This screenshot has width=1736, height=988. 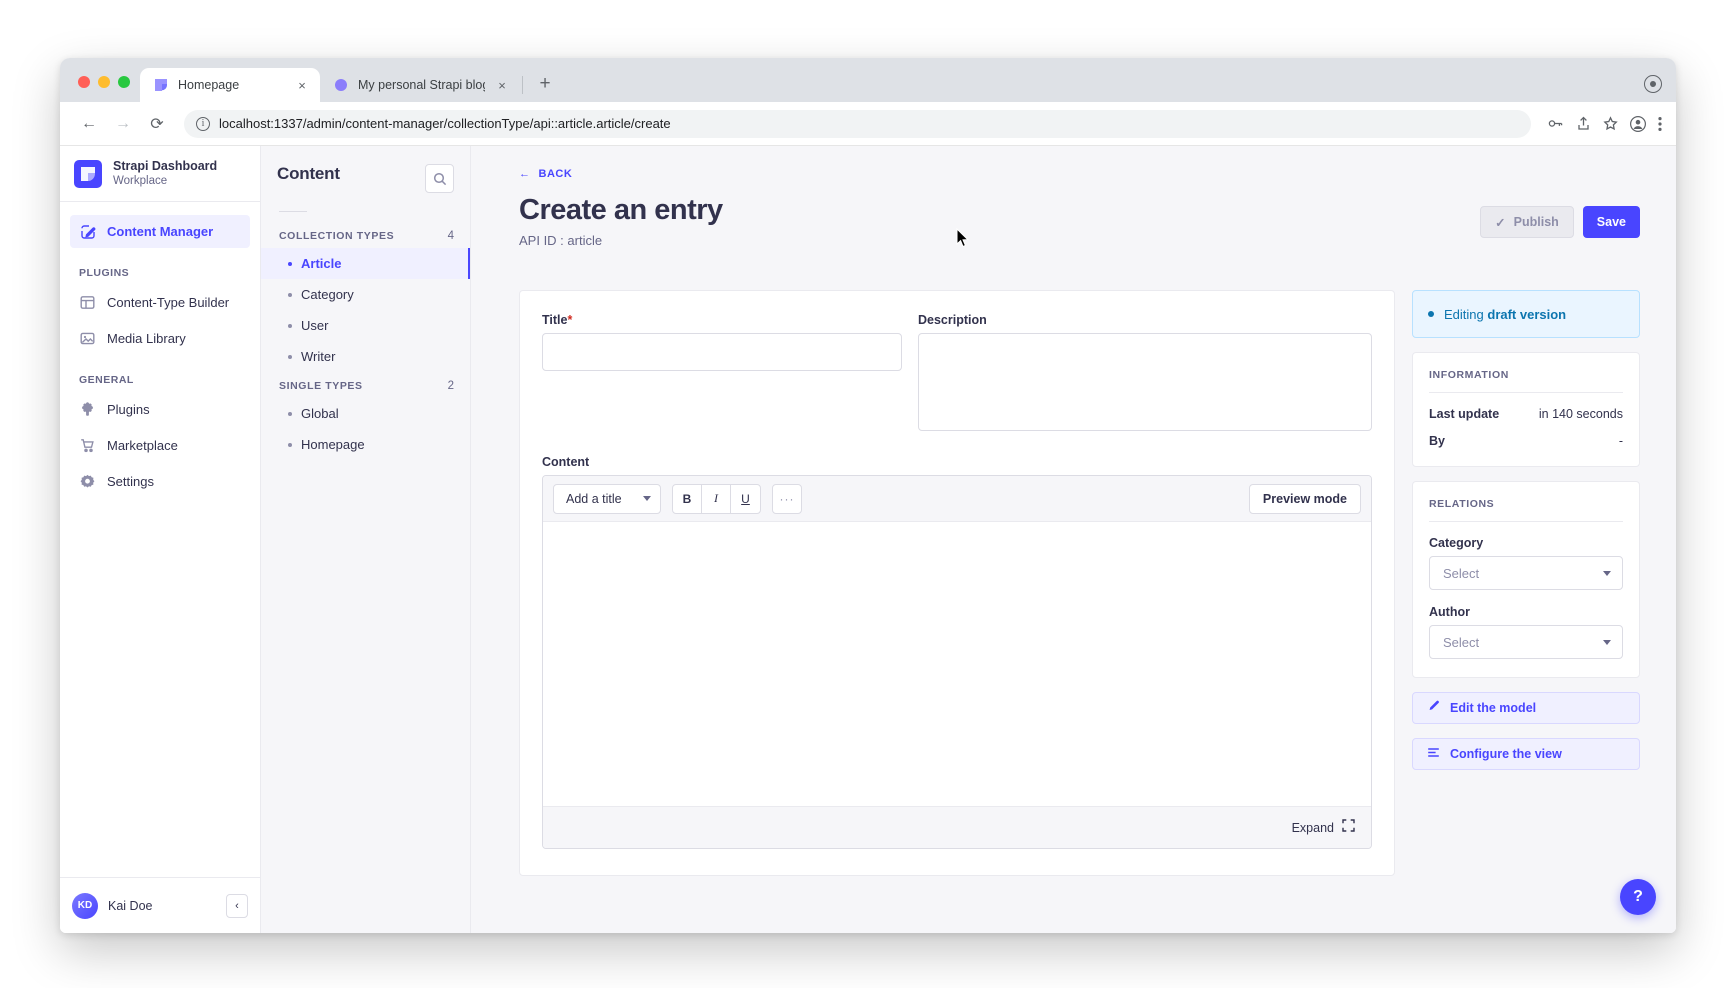 I want to click on browser-menu-icon, so click(x=1660, y=124).